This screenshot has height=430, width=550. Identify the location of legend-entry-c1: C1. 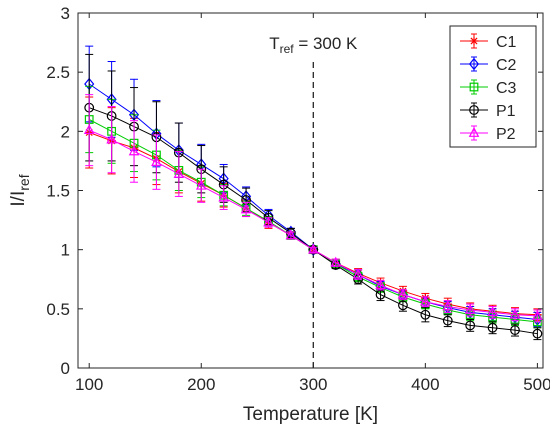
(488, 42).